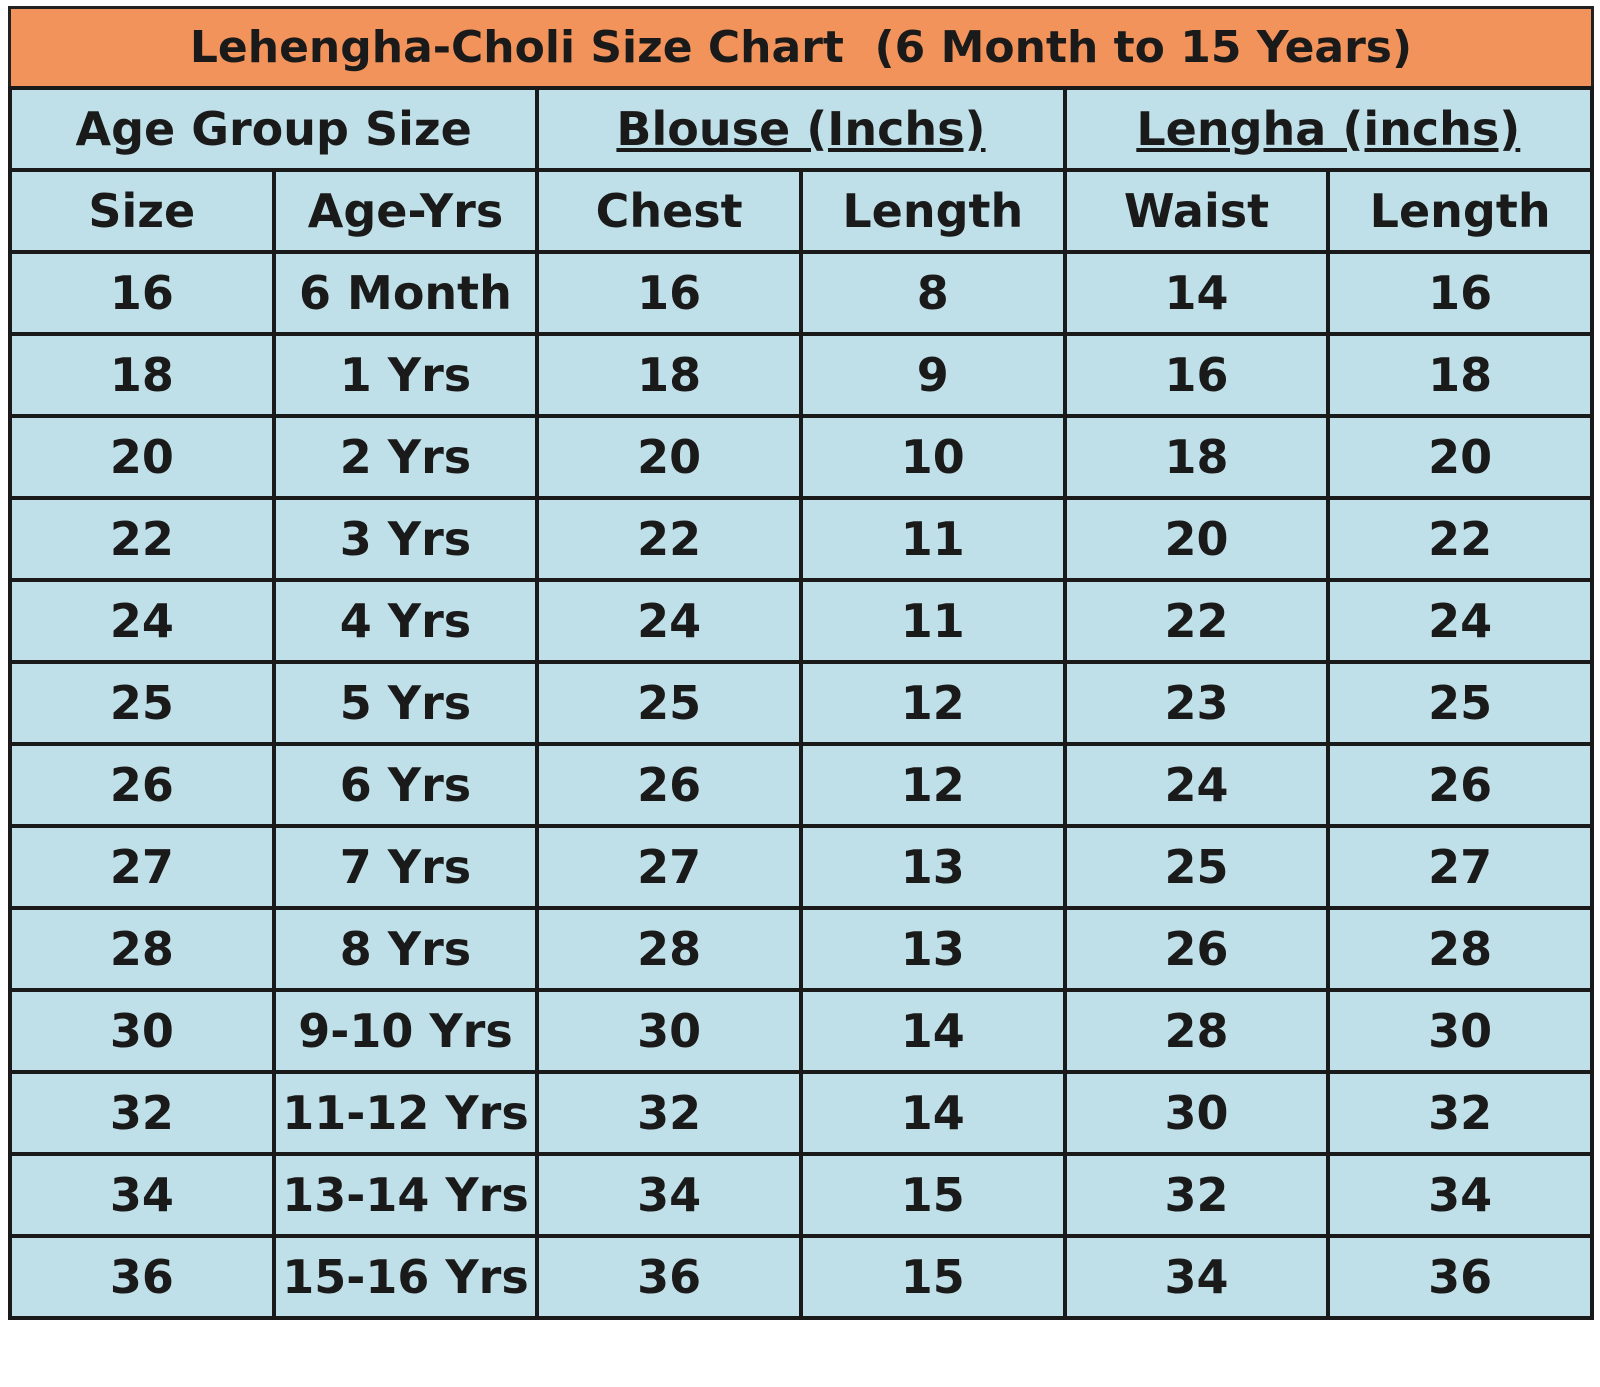 This screenshot has height=1387, width=1600. I want to click on cell: 6 Yrs, so click(405, 785).